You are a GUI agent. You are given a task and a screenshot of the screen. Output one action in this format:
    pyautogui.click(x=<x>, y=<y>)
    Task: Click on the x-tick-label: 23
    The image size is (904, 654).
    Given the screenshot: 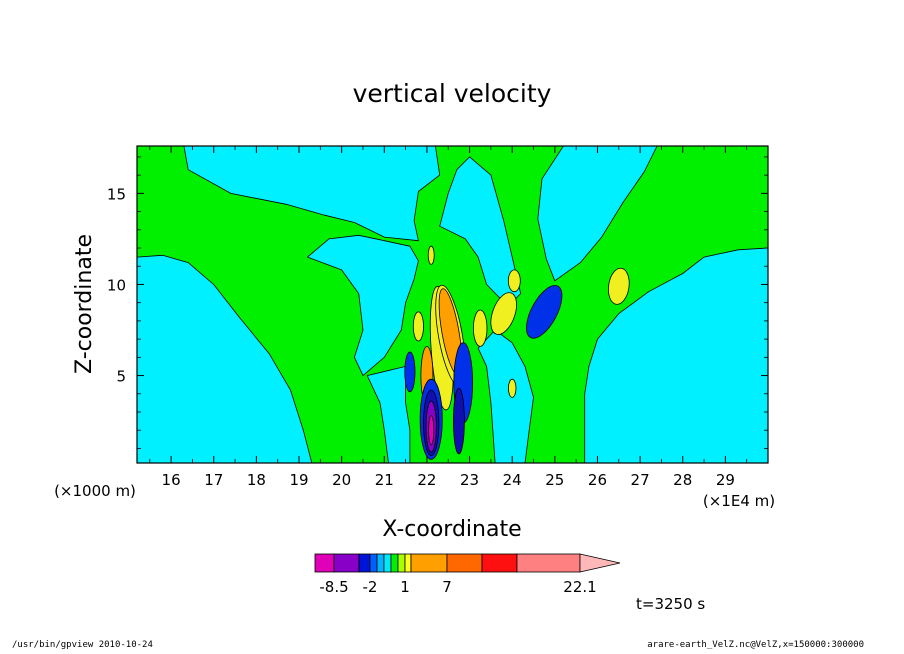 What is the action you would take?
    pyautogui.click(x=469, y=480)
    